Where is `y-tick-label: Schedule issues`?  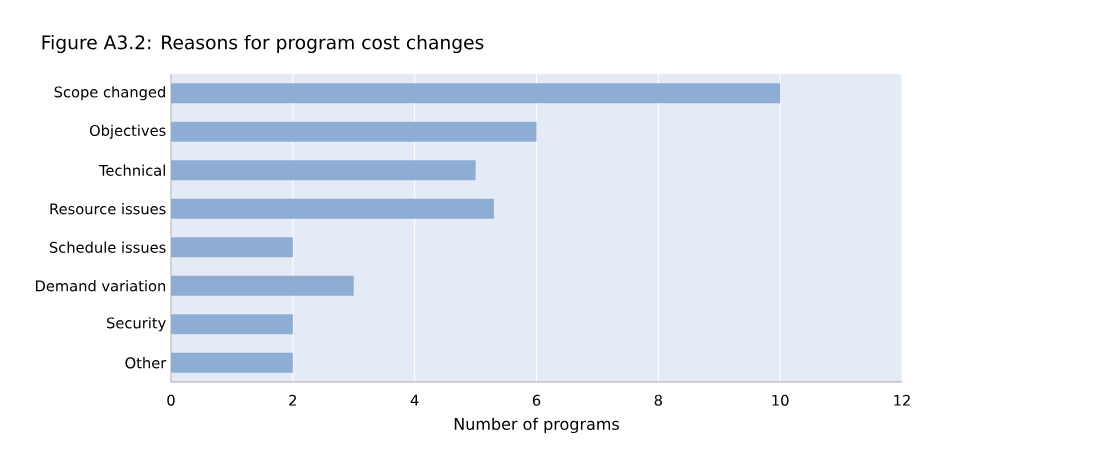 y-tick-label: Schedule issues is located at coordinates (107, 247).